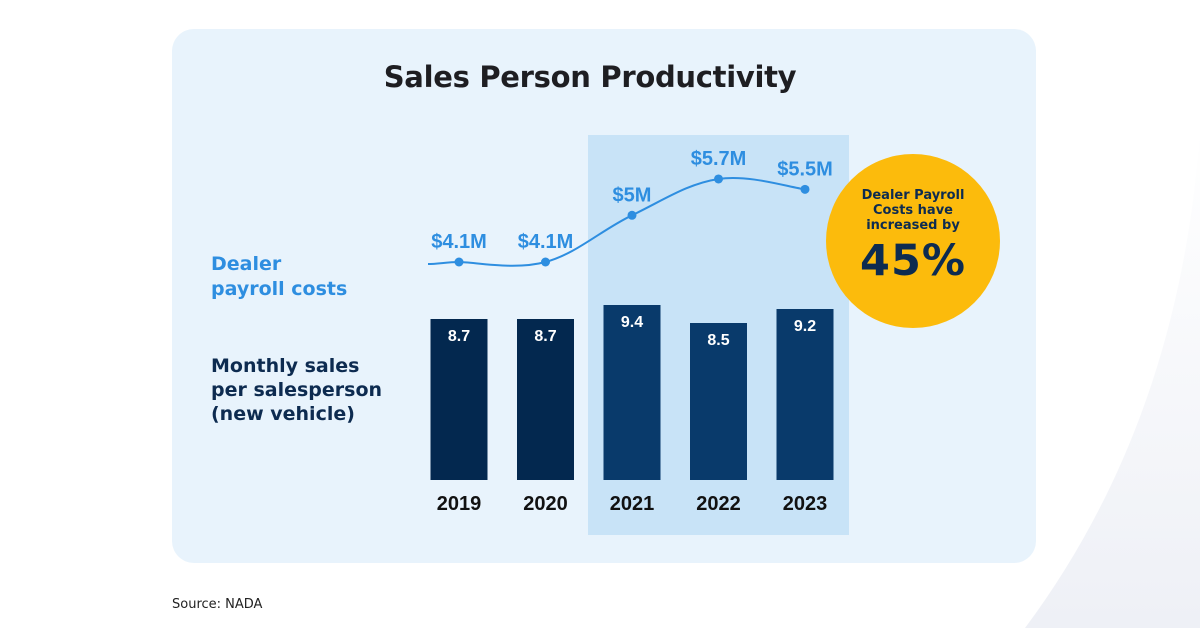  I want to click on x-tick-label: 2019, so click(459, 504).